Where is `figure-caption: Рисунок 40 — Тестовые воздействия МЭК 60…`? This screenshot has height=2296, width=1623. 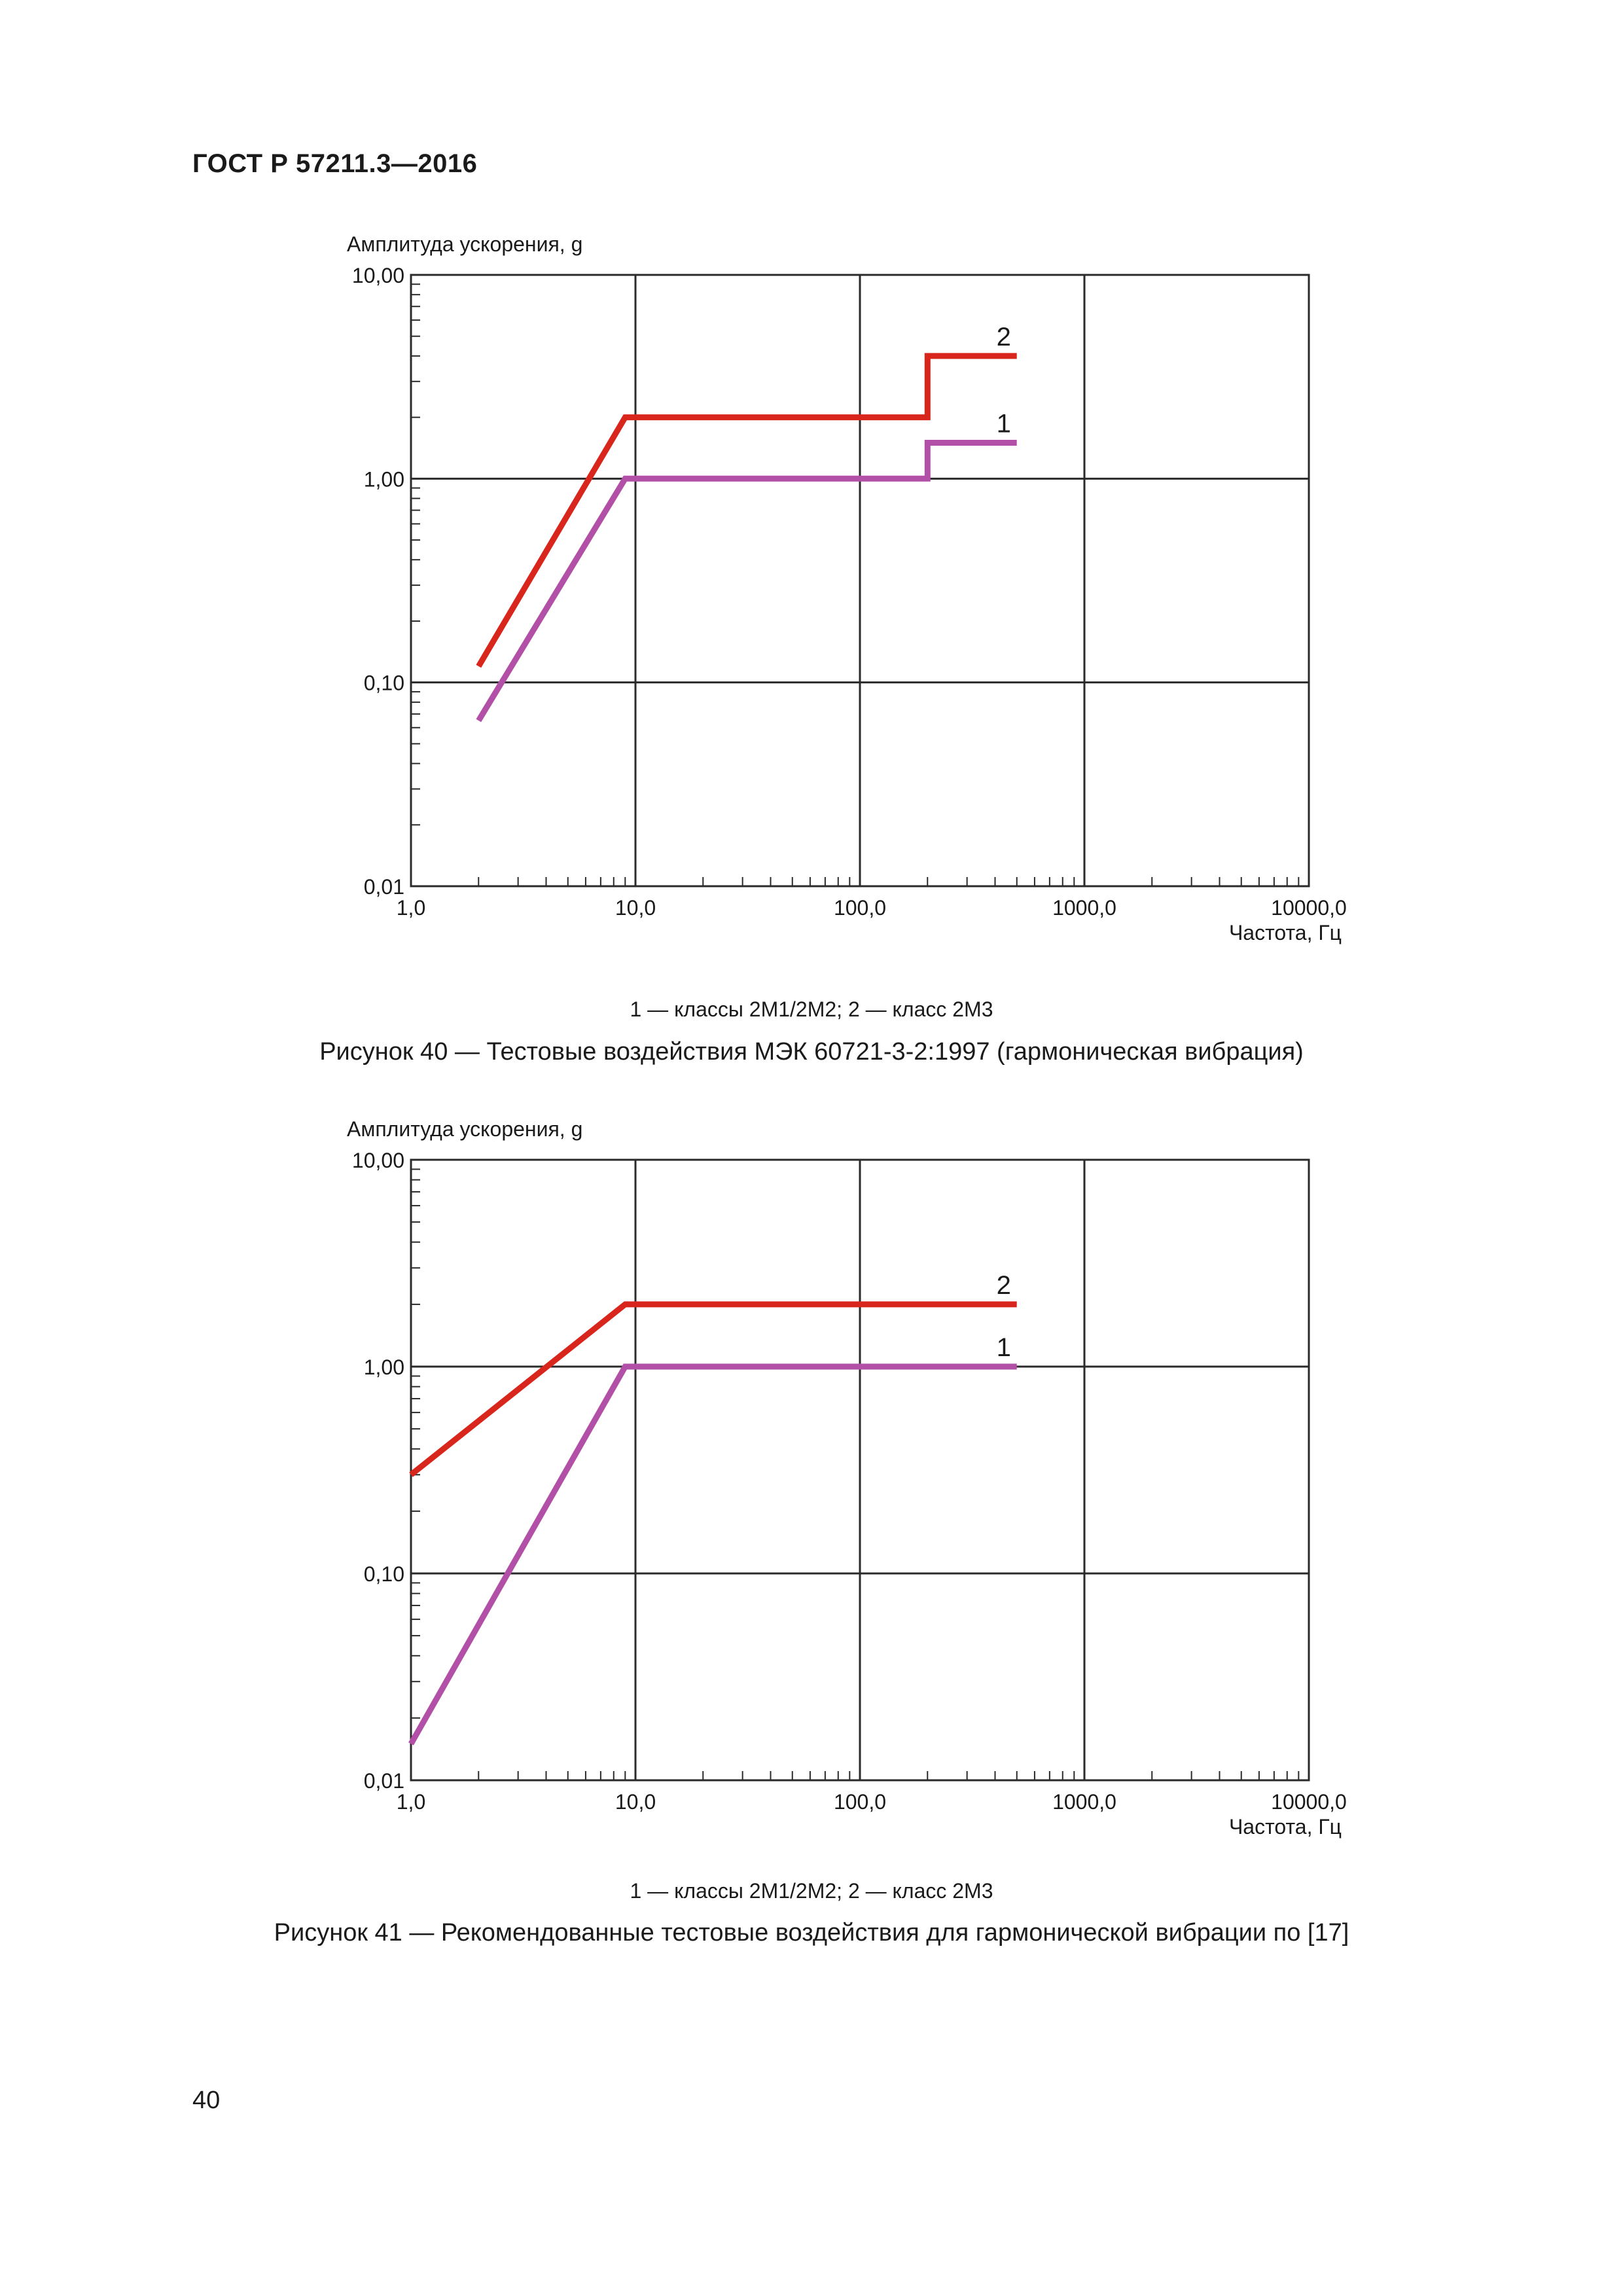 figure-caption: Рисунок 40 — Тестовые воздействия МЭК 60… is located at coordinates (811, 1052).